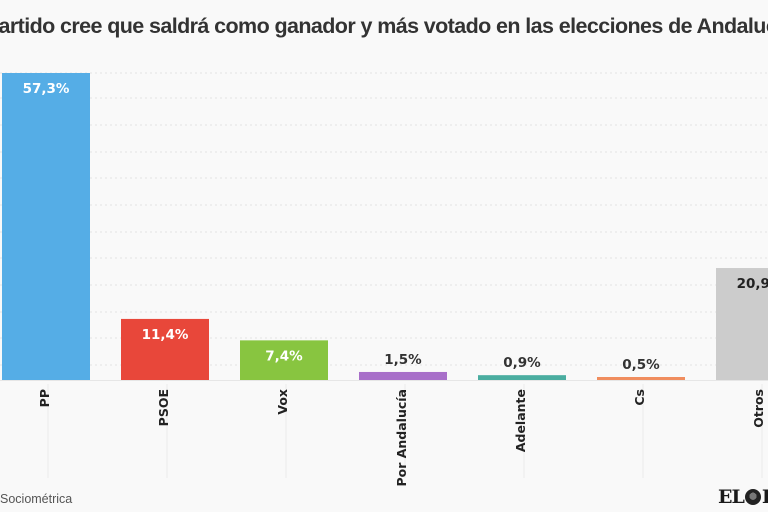 The width and height of the screenshot is (768, 512). What do you see at coordinates (284, 356) in the screenshot?
I see `value-label-vox: 7,4%` at bounding box center [284, 356].